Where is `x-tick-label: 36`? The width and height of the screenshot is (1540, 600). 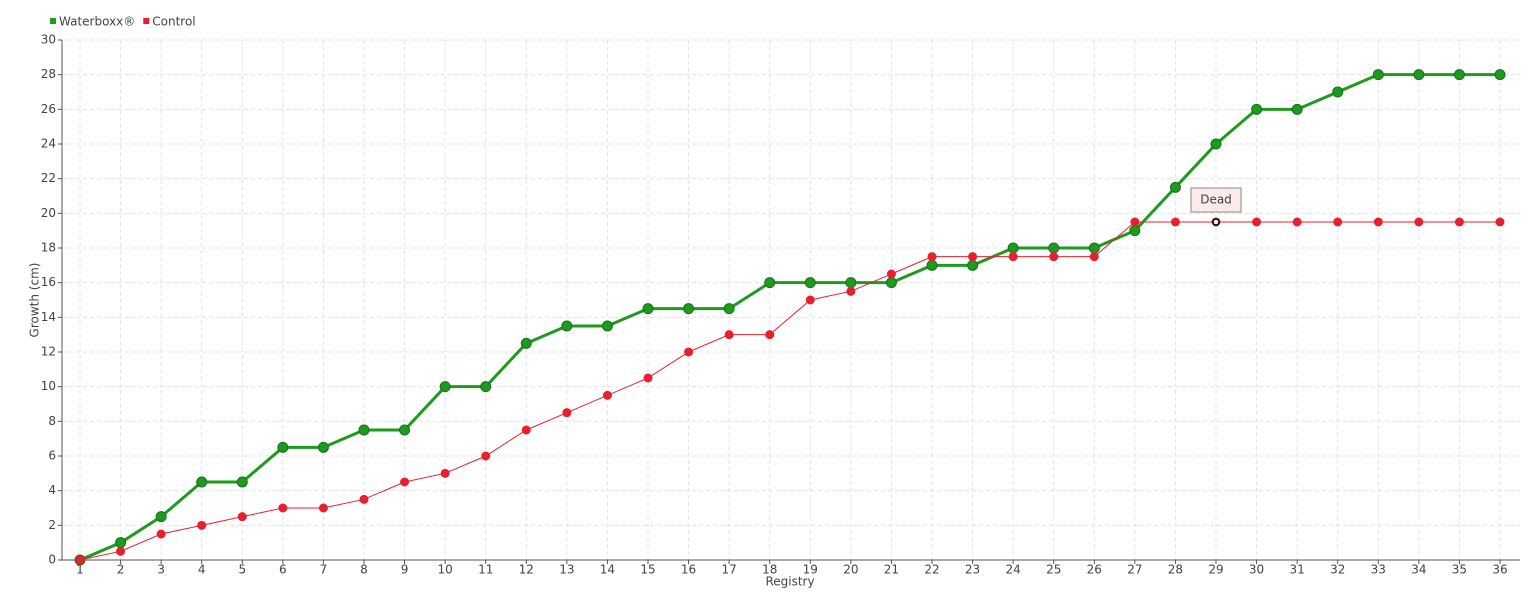 x-tick-label: 36 is located at coordinates (1499, 570).